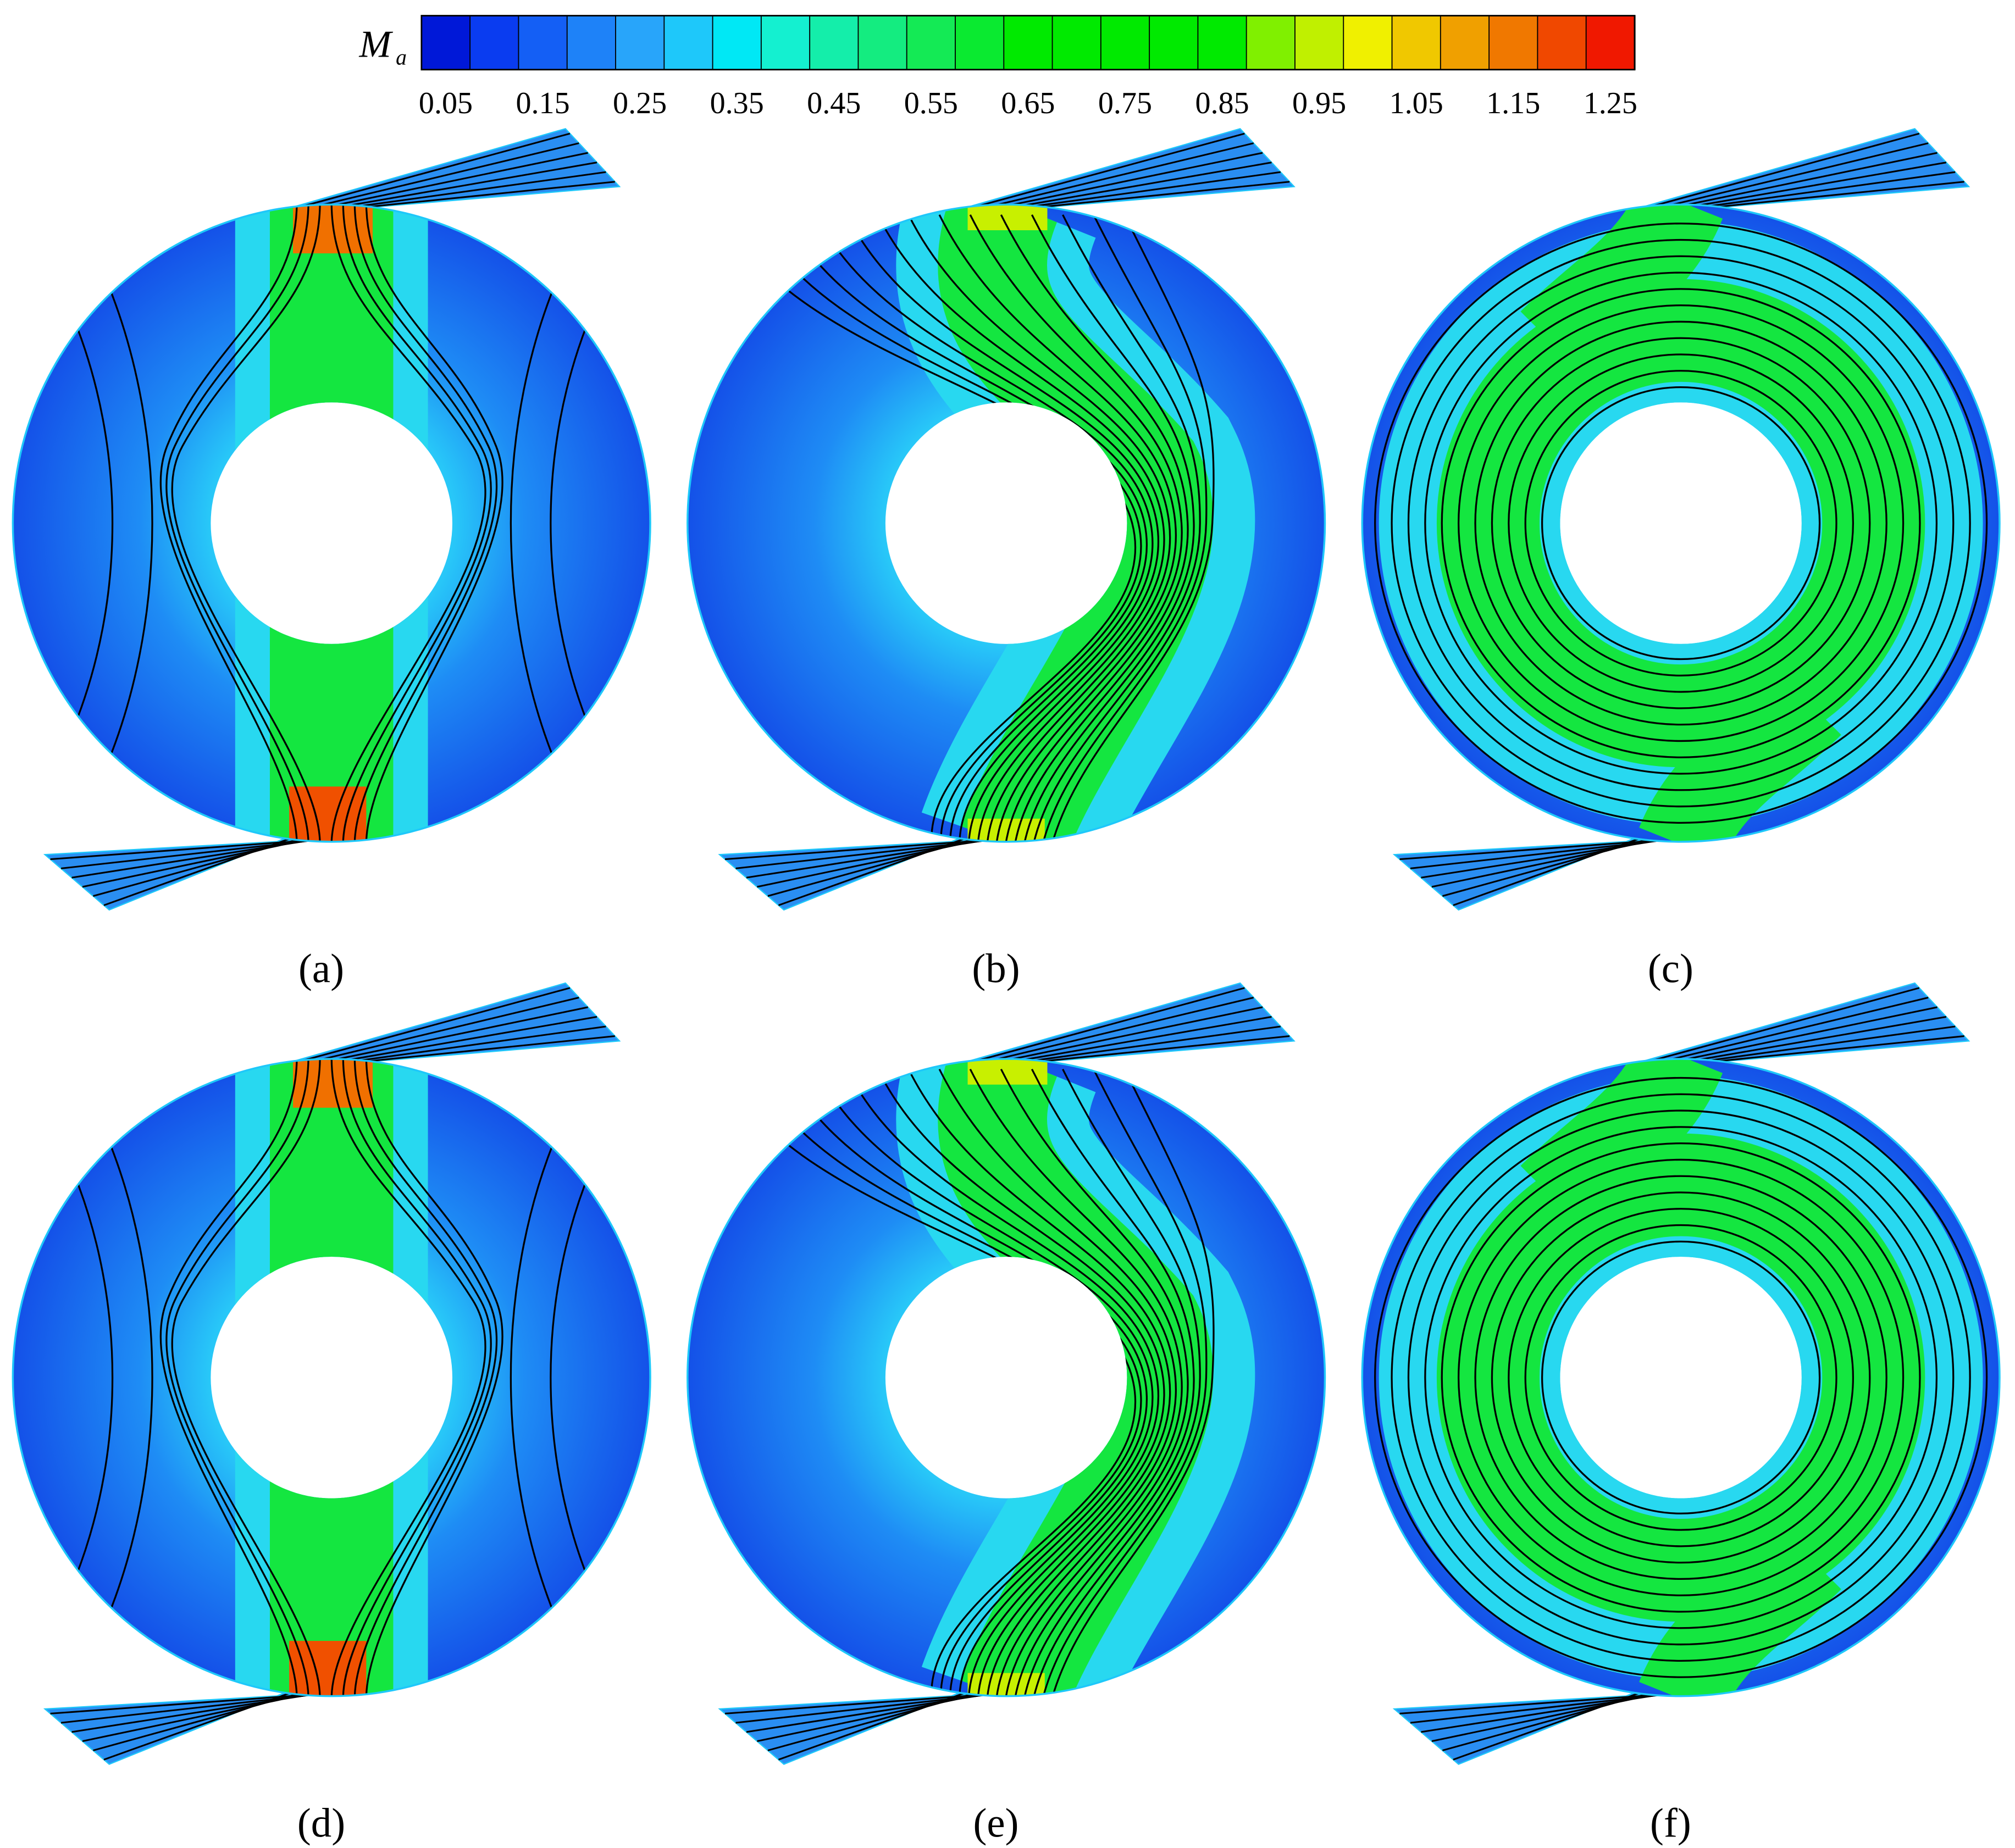  I want to click on colorbar-tick-label: 0.75, so click(1125, 103).